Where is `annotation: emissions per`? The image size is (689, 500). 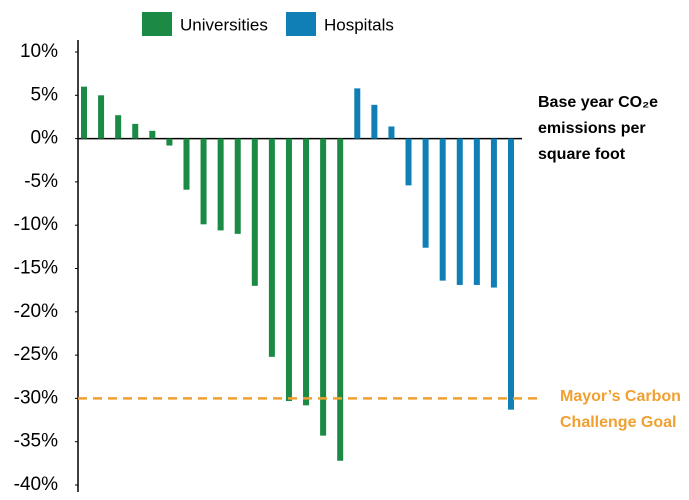
annotation: emissions per is located at coordinates (592, 128).